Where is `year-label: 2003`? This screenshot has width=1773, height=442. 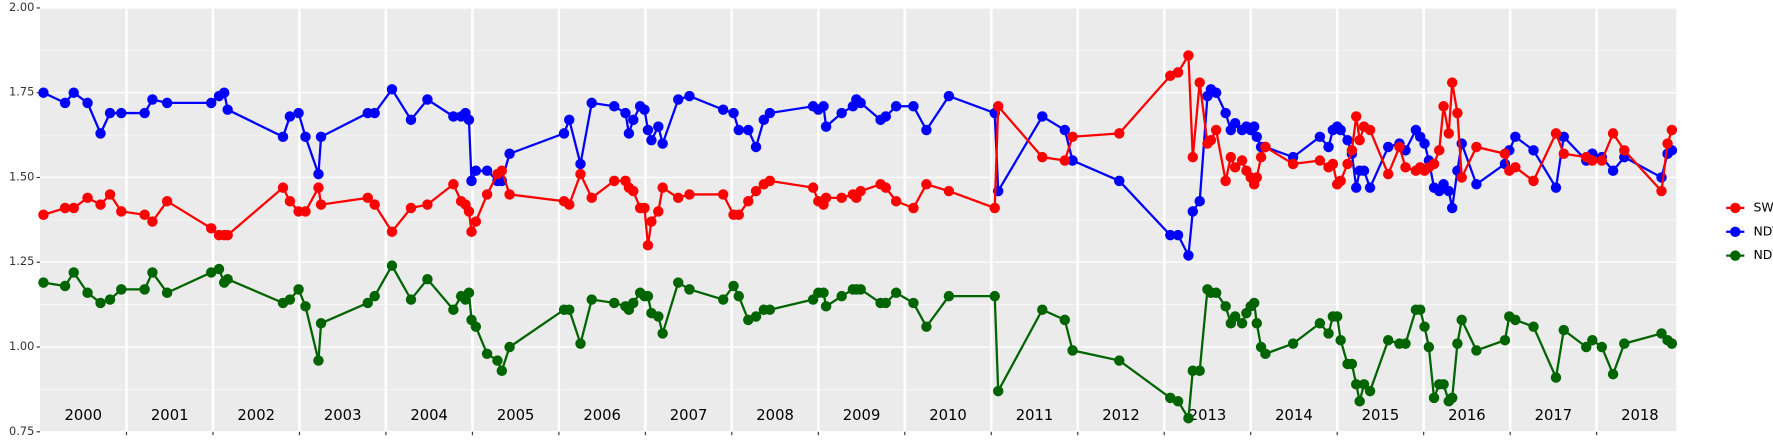 year-label: 2003 is located at coordinates (343, 415).